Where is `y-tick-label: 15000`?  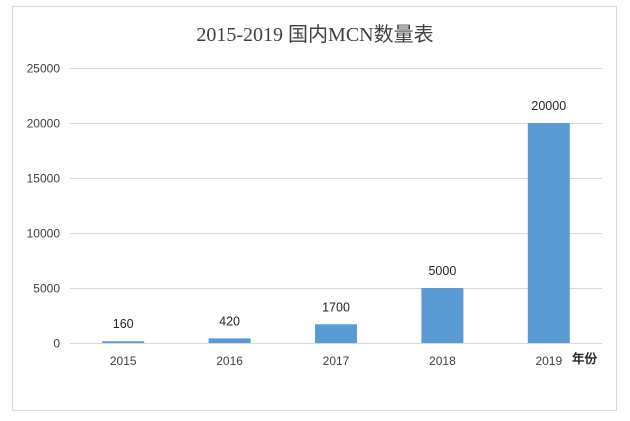
y-tick-label: 15000 is located at coordinates (44, 179).